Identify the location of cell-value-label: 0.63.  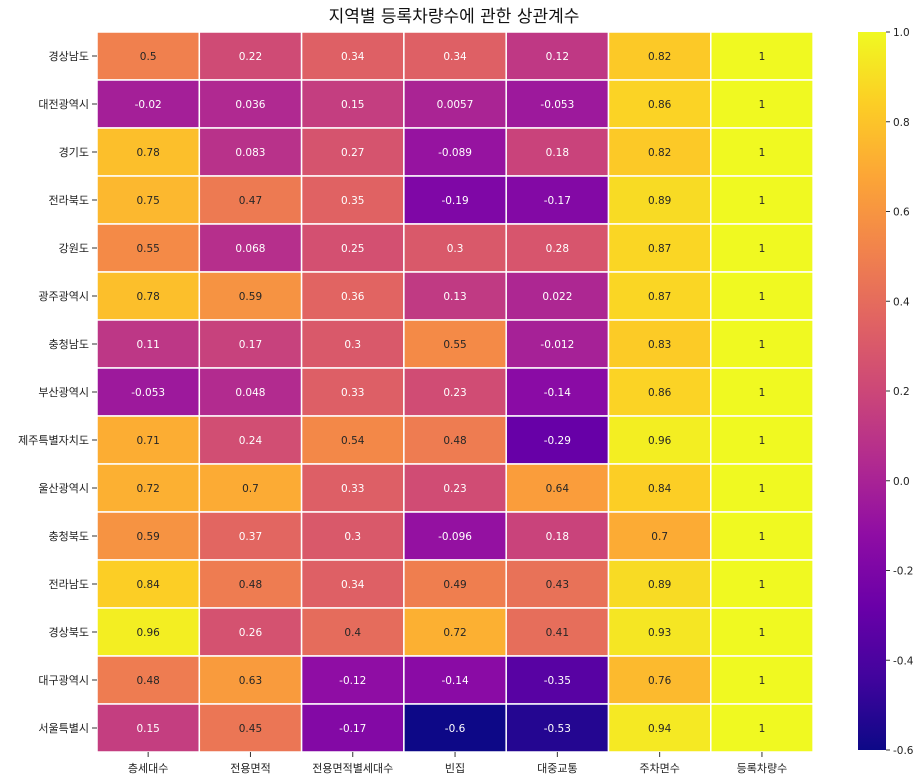
(250, 681).